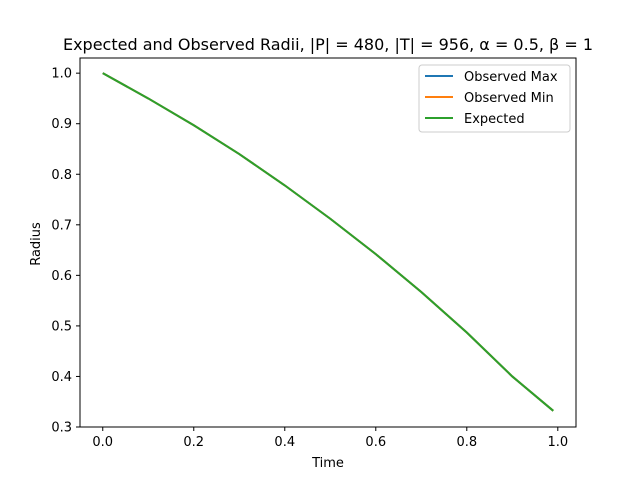 This screenshot has width=640, height=480. I want to click on x-tick-label: 0.8, so click(466, 442).